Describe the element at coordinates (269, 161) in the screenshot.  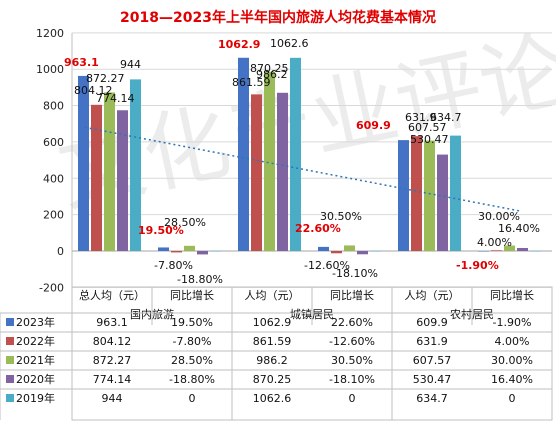
I see `bar-2021年-2` at that location.